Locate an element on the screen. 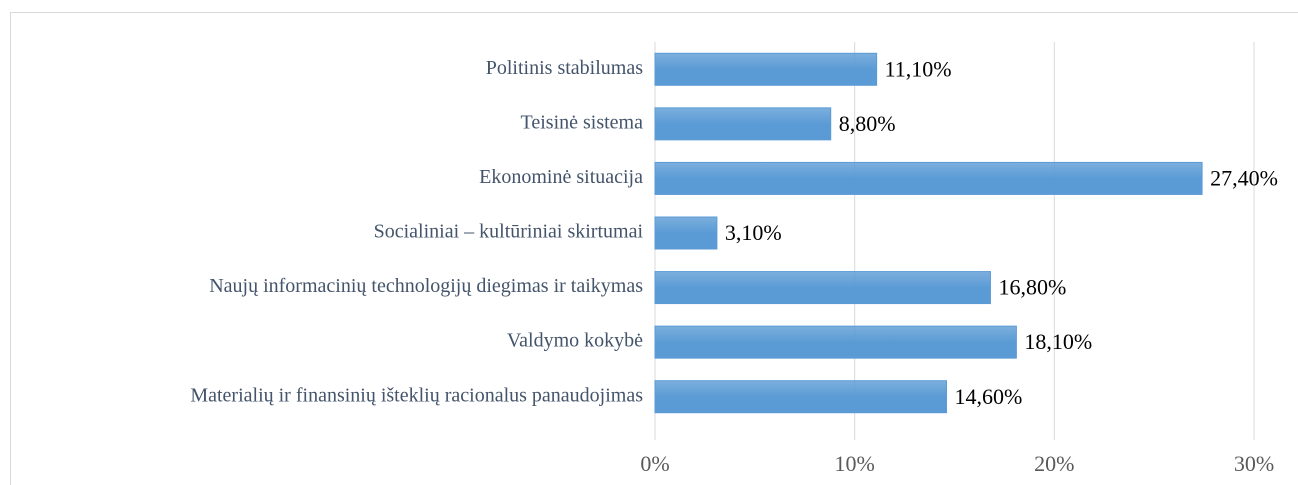 The width and height of the screenshot is (1298, 485). value-label: 14,60% is located at coordinates (989, 396).